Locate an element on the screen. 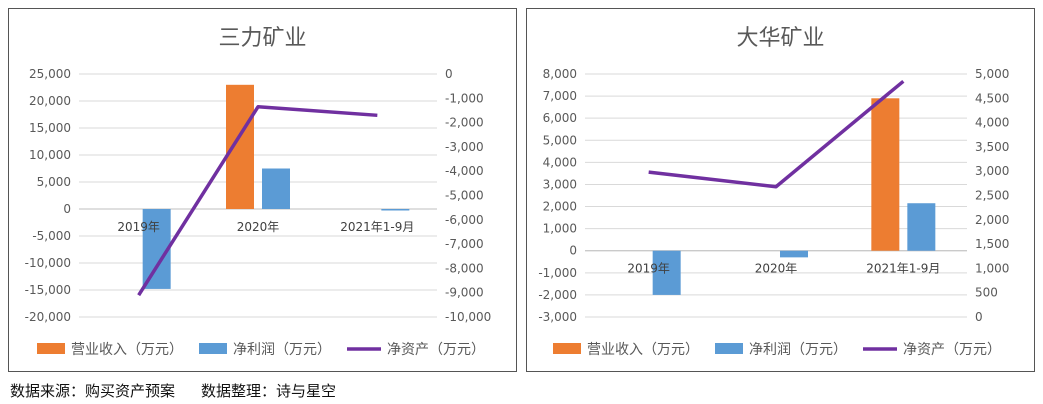 This screenshot has height=404, width=1043. footer-editor: 数据整理：诗与星空 is located at coordinates (269, 391).